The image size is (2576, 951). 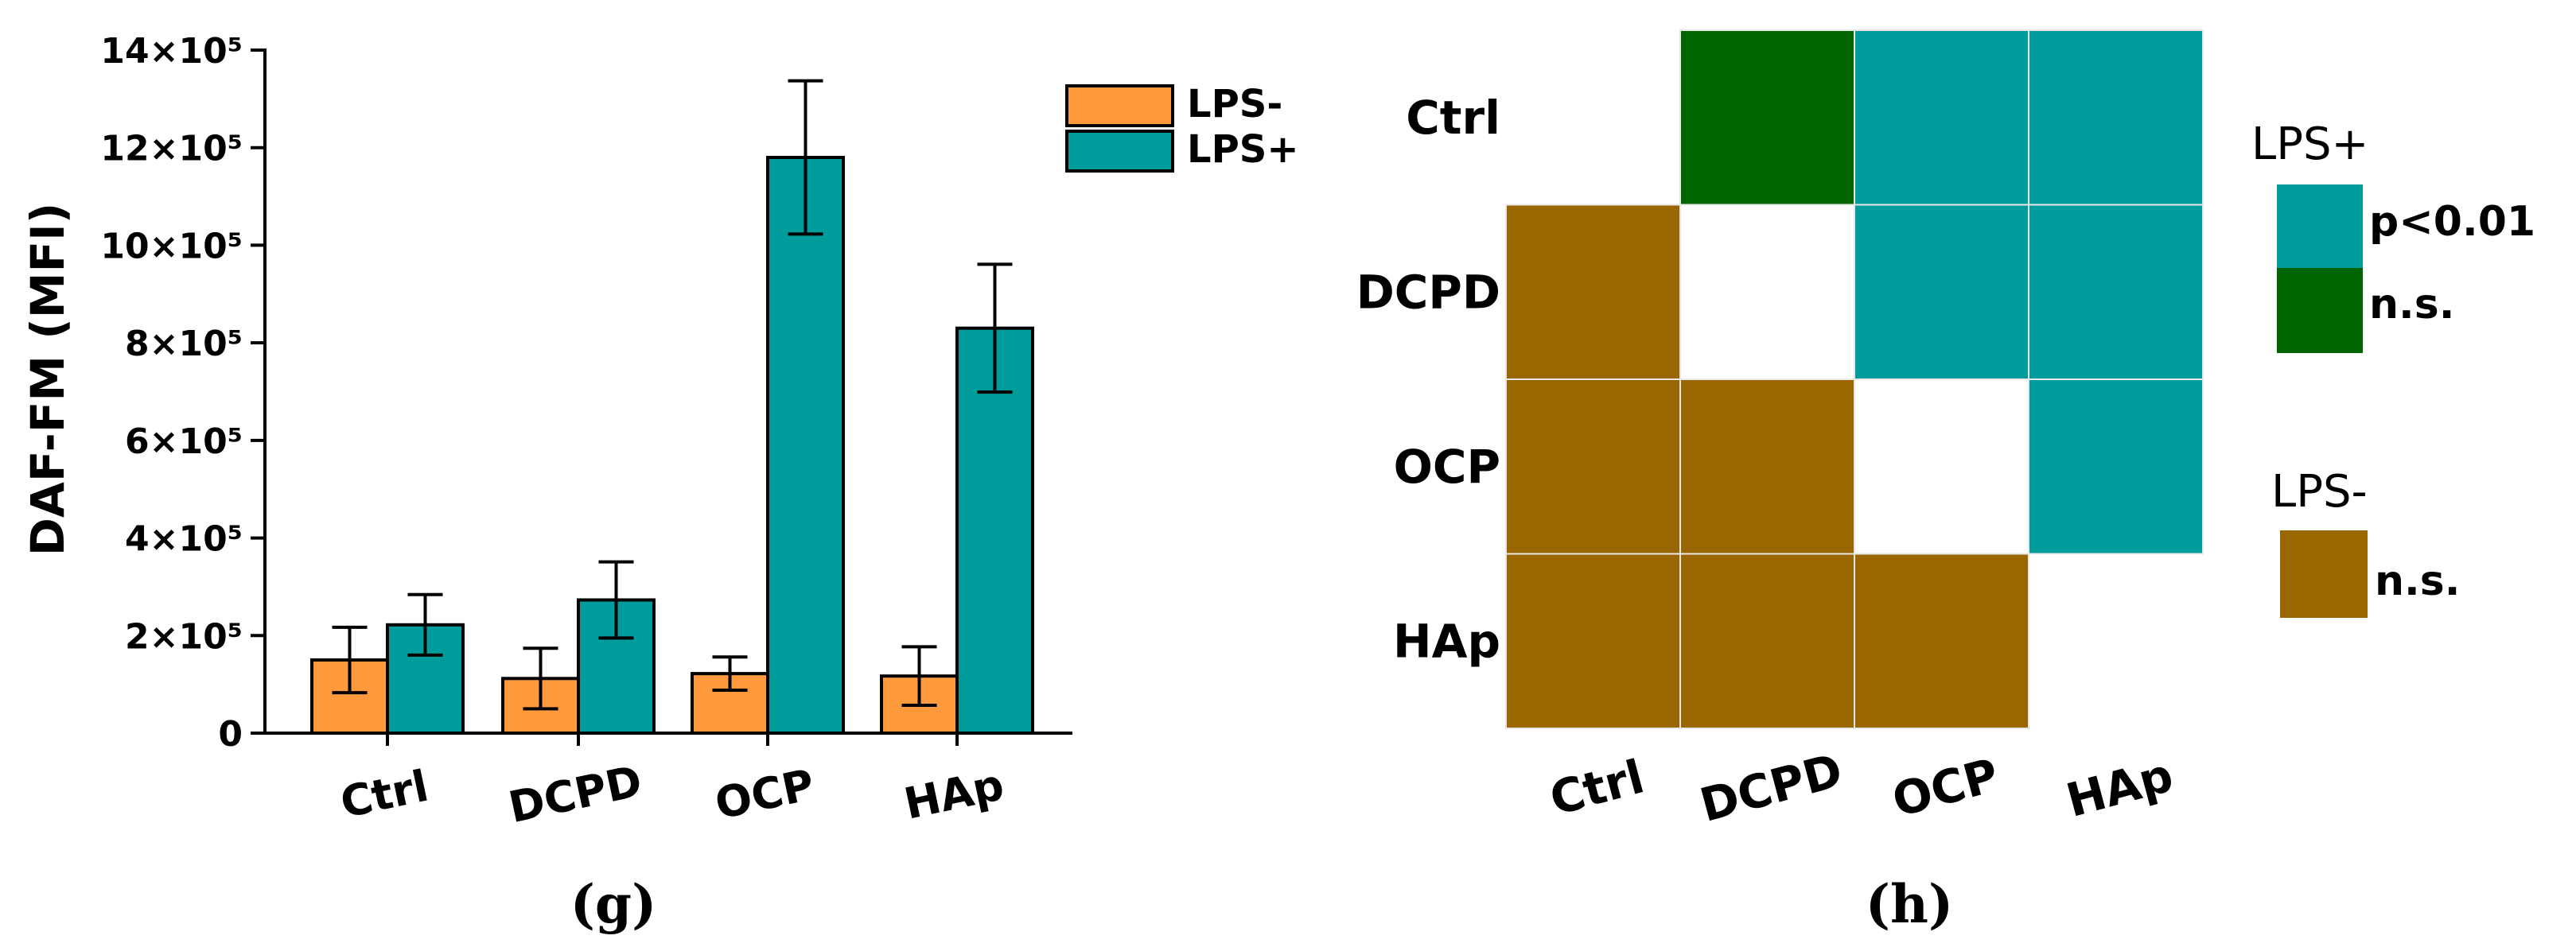 I want to click on row-label-dcpd: DCPD, so click(x=1428, y=292).